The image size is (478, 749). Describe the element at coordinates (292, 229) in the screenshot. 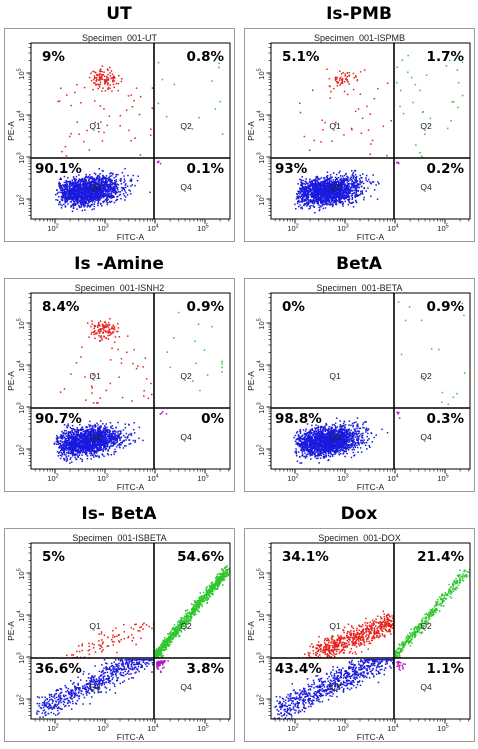

I see `x-tick-label: 10²` at that location.